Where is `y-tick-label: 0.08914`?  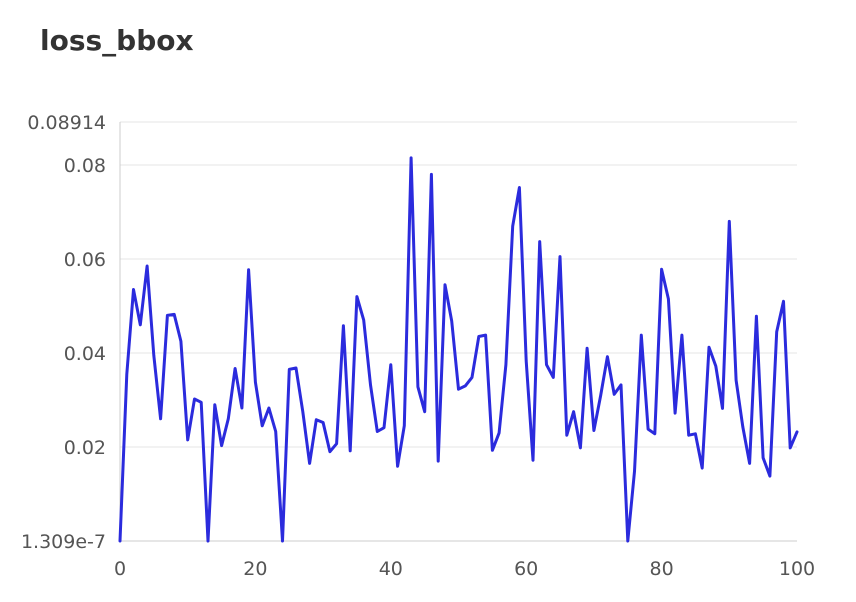 y-tick-label: 0.08914 is located at coordinates (66, 123).